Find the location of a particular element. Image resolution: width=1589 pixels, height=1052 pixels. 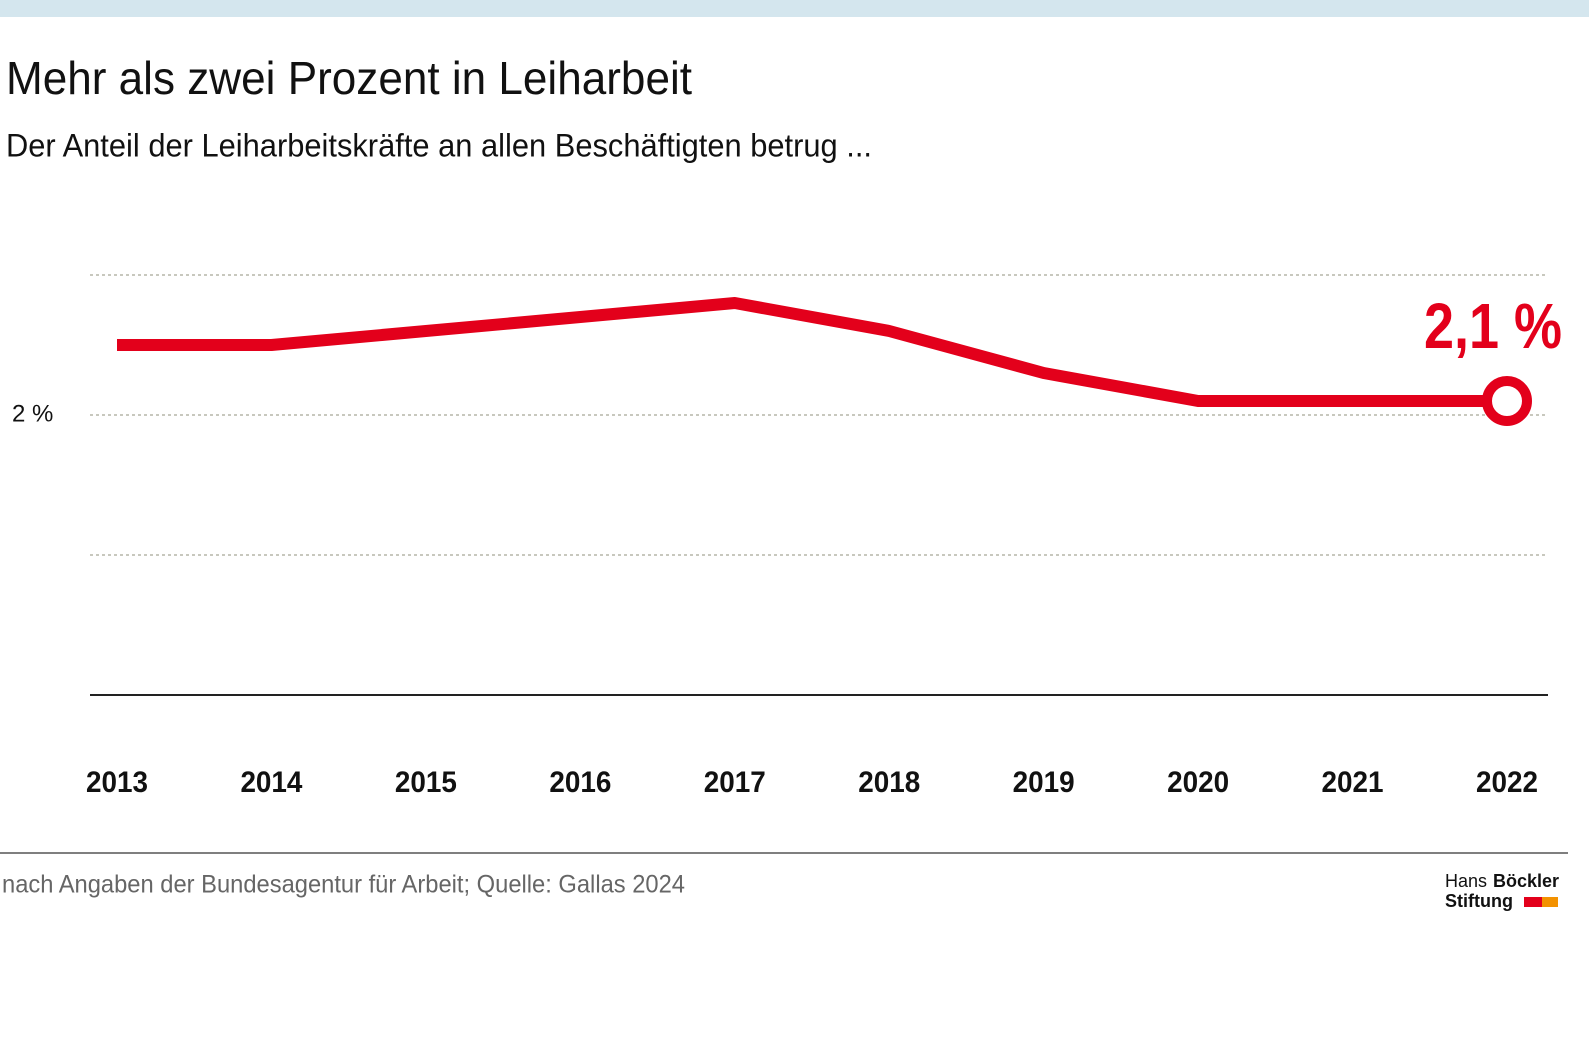

x-tick-label: 2018 is located at coordinates (889, 782).